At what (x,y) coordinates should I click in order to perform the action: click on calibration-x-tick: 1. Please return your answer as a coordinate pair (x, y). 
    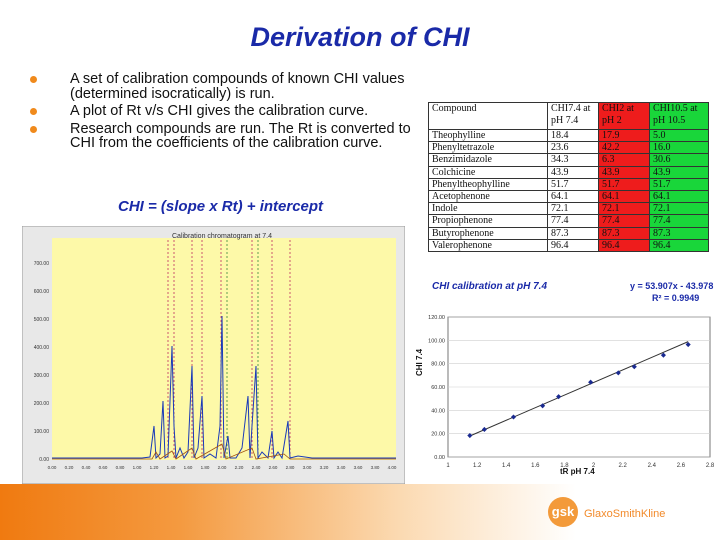
    Looking at the image, I should click on (448, 466).